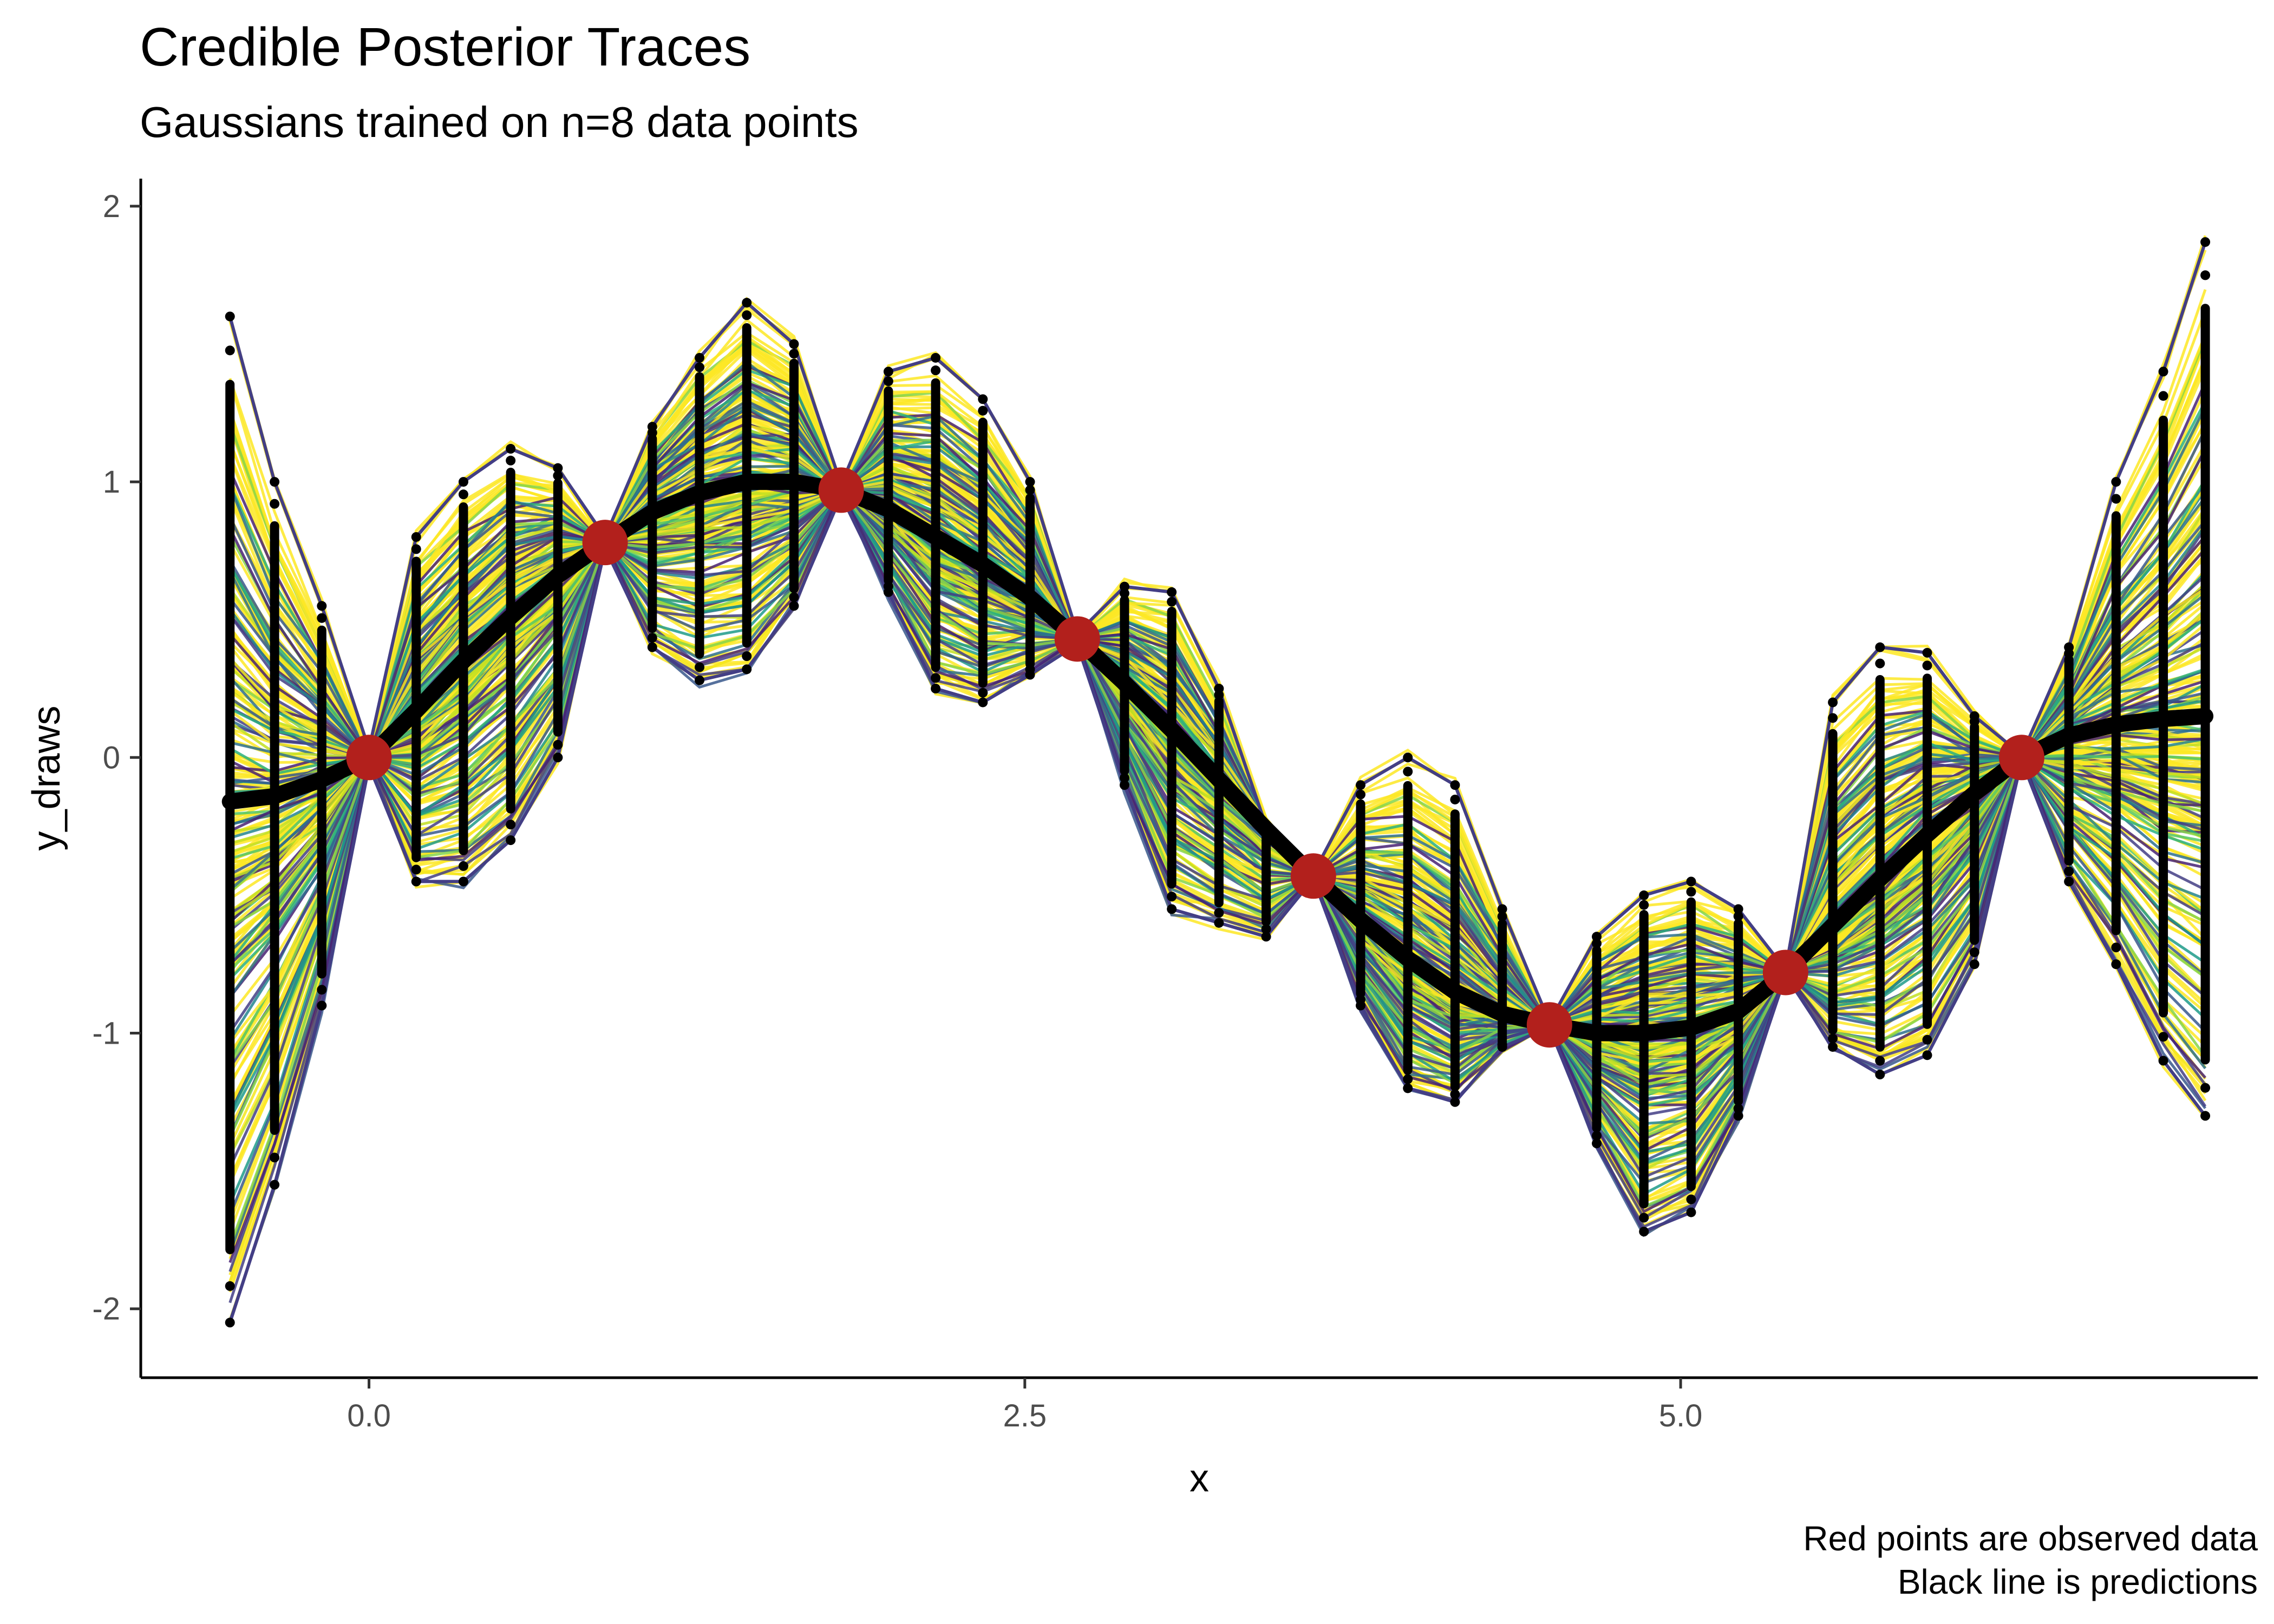 Image resolution: width=2274 pixels, height=1624 pixels. What do you see at coordinates (369, 1415) in the screenshot?
I see `x-tick-label: 0.0` at bounding box center [369, 1415].